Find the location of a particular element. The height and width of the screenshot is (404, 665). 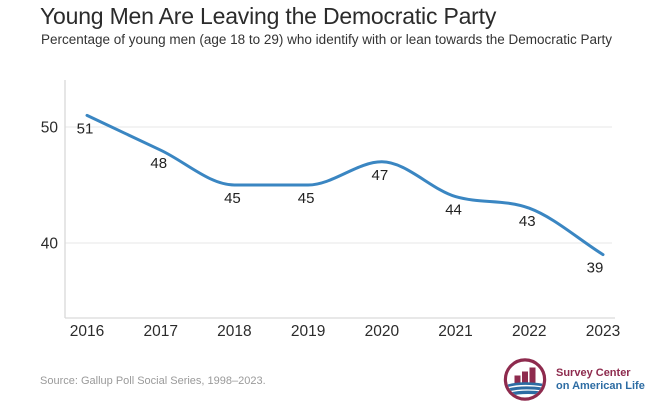

logo-text-line1: Survey Center is located at coordinates (593, 373).